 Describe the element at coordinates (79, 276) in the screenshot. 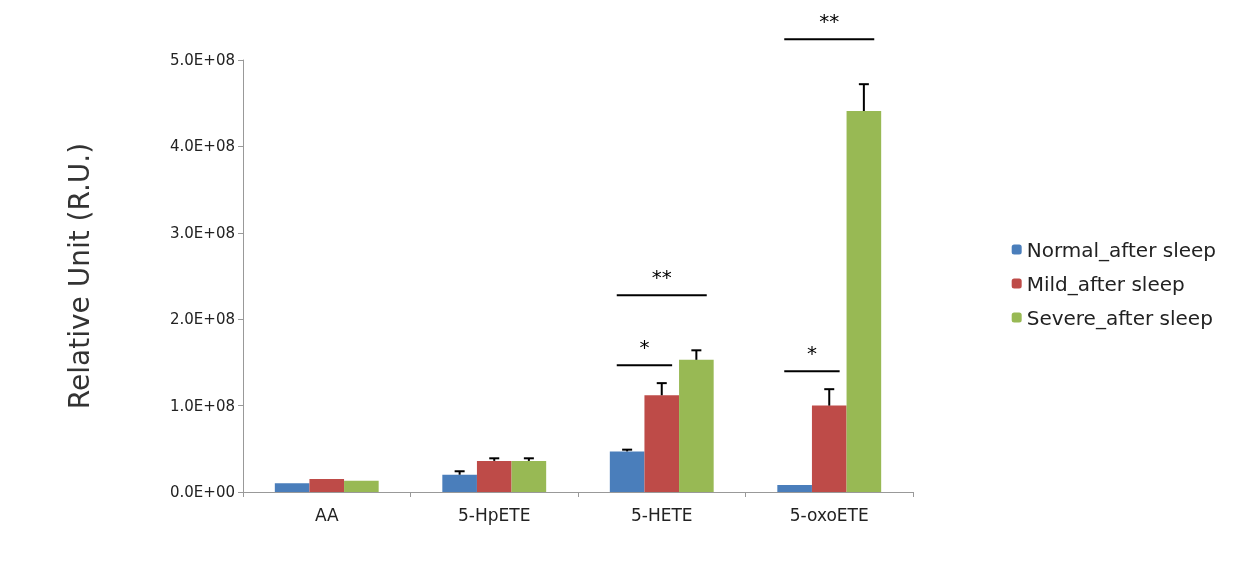

I see `y-axis-title: Relative Unit (R.U.)` at that location.